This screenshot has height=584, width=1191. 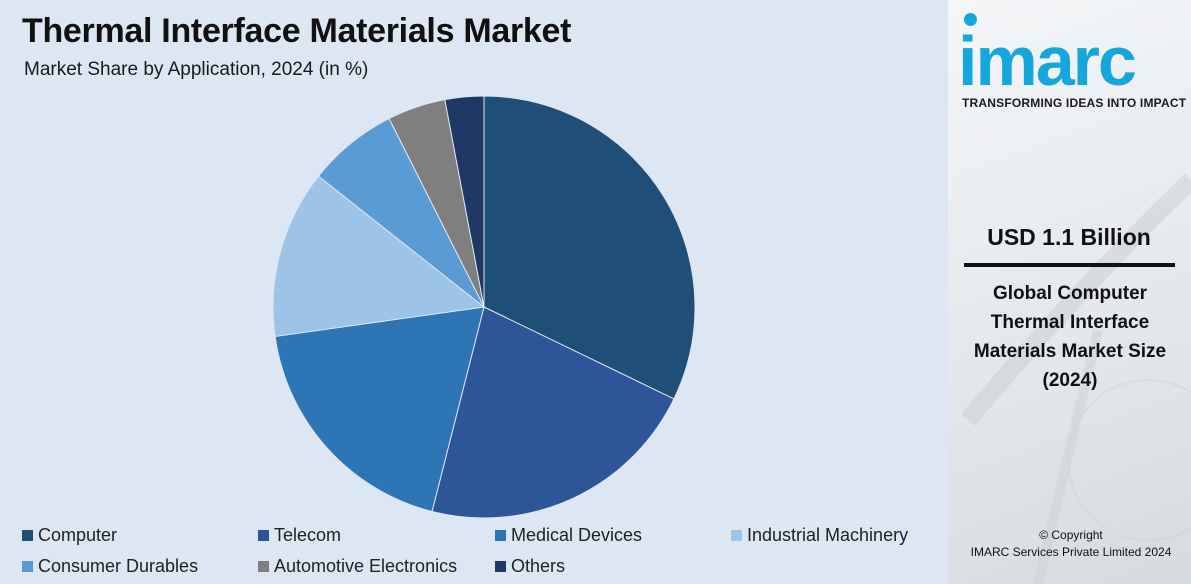 What do you see at coordinates (118, 566) in the screenshot?
I see `legend-label: Consumer Durables` at bounding box center [118, 566].